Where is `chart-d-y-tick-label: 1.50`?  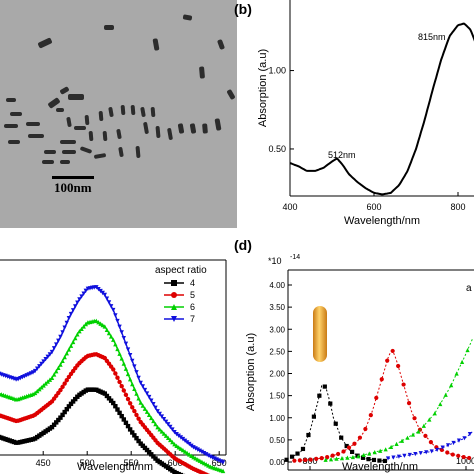 chart-d-y-tick-label: 1.50 is located at coordinates (277, 396).